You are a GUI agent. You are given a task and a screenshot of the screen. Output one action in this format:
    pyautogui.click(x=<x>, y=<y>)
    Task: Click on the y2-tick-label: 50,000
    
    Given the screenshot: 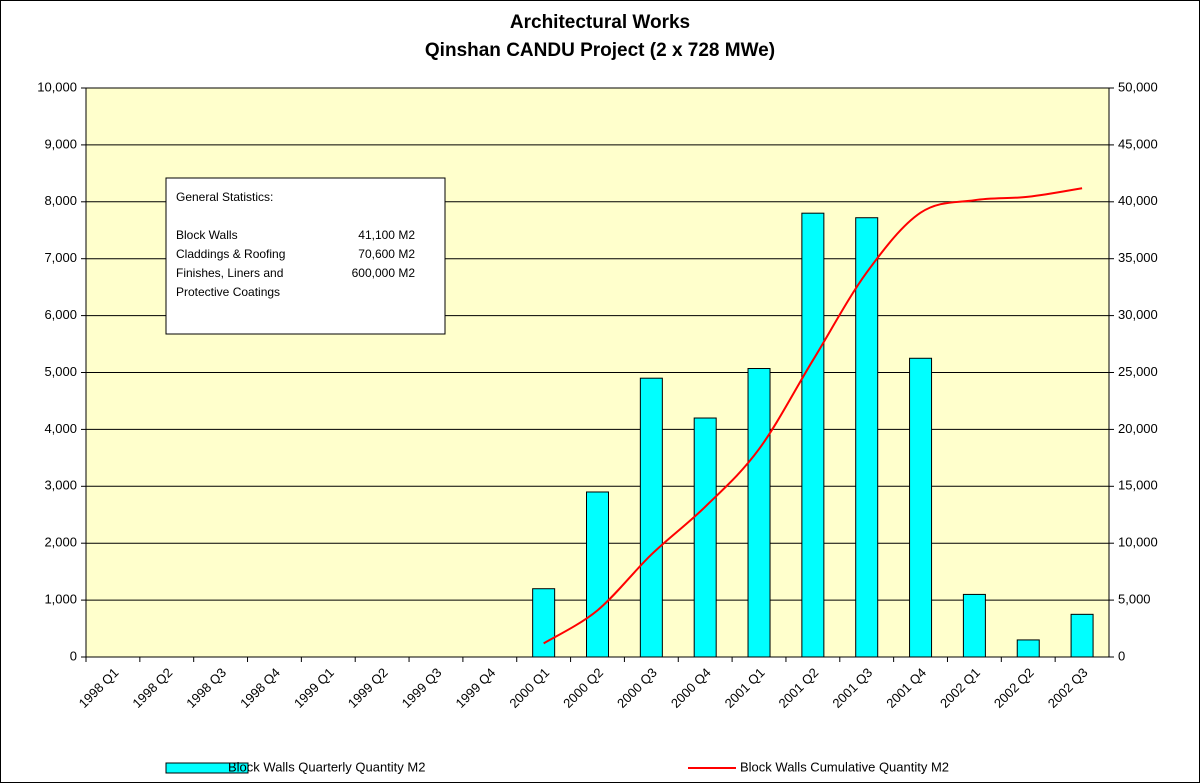 What is the action you would take?
    pyautogui.click(x=1138, y=86)
    